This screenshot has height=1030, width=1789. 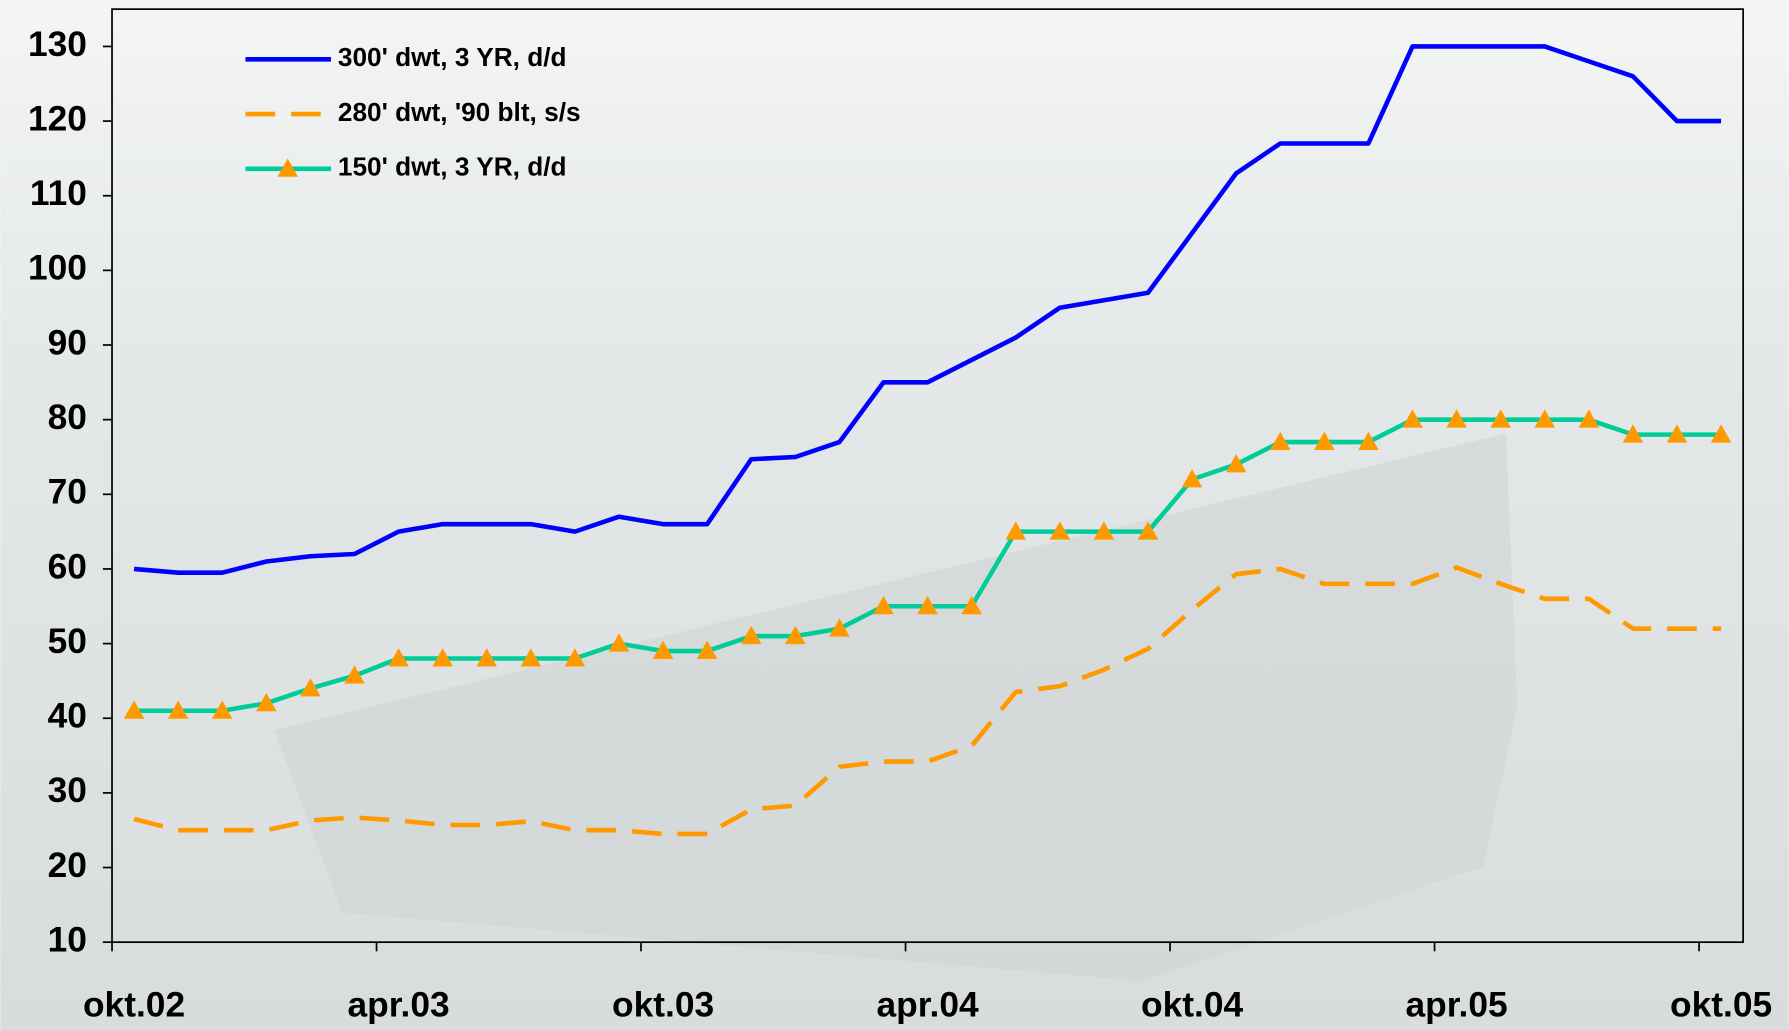 What do you see at coordinates (452, 167) in the screenshot?
I see `legend-label: 150' dwt, 3 YR, d/d` at bounding box center [452, 167].